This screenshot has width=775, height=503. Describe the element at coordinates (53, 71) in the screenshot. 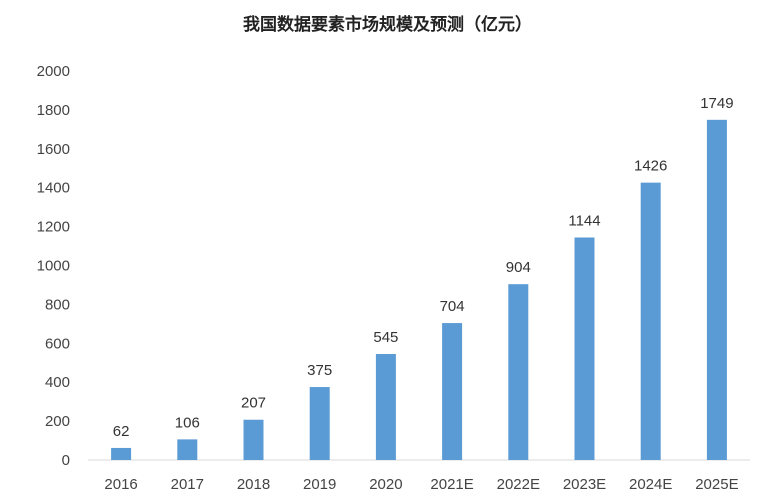

I see `y-tick-label: 2000` at that location.